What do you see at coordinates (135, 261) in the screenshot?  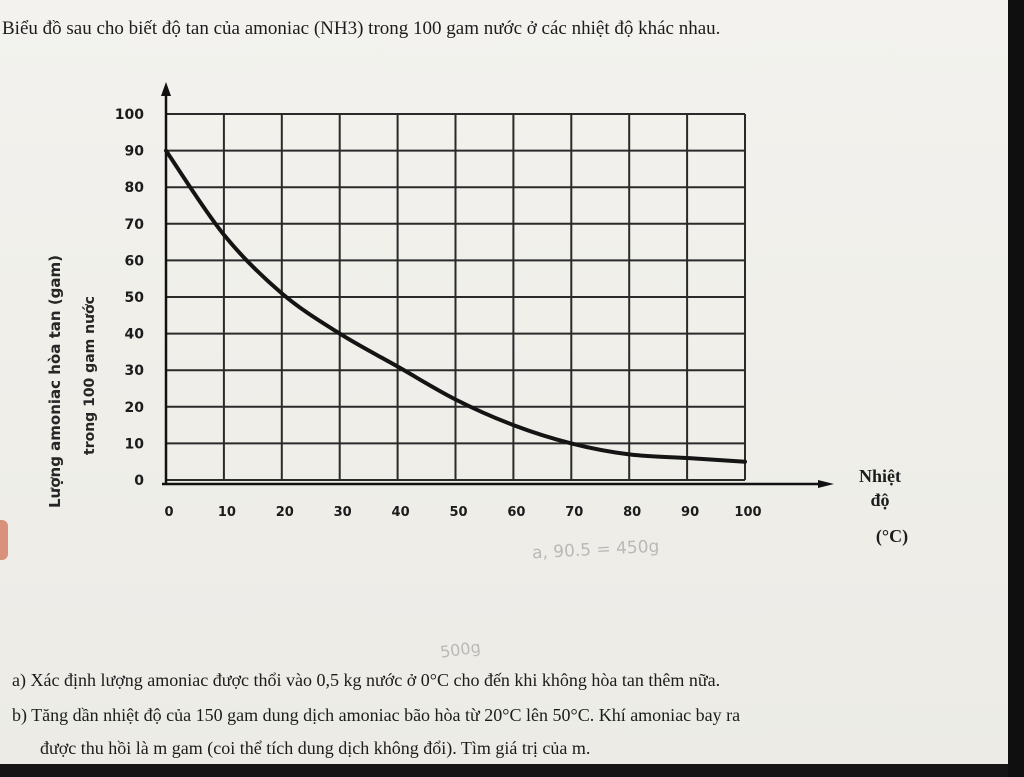 I see `y-tick-label: 60` at bounding box center [135, 261].